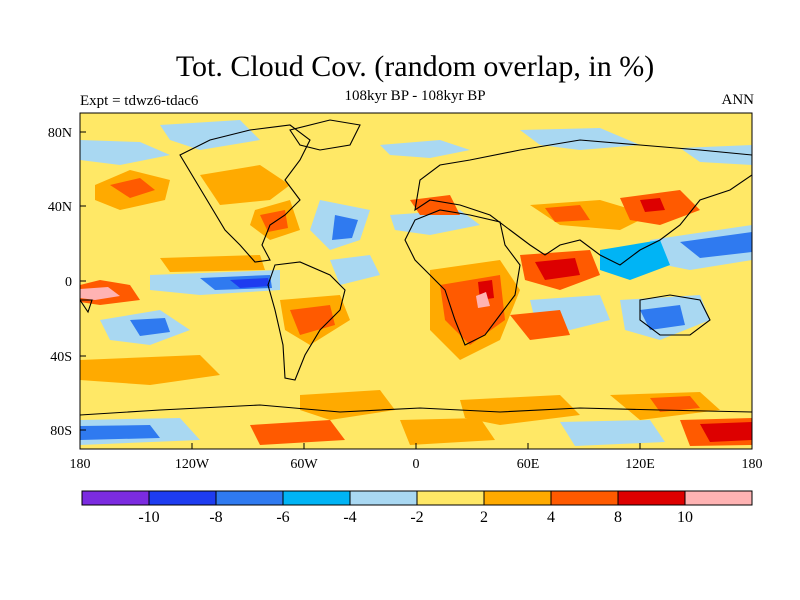 Image resolution: width=800 pixels, height=600 pixels. I want to click on season-label: ANN, so click(738, 100).